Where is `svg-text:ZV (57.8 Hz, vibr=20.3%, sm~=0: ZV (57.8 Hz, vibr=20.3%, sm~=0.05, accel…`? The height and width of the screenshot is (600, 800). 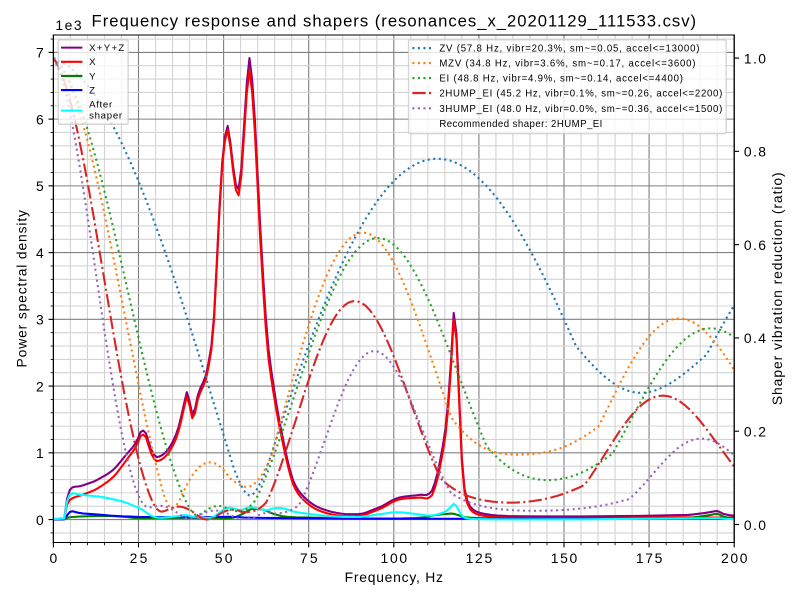 svg-text:ZV (57.8 Hz, vibr=20.3%, sm~=0: ZV (57.8 Hz, vibr=20.3%, sm~=0.05, accel… is located at coordinates (569, 48).